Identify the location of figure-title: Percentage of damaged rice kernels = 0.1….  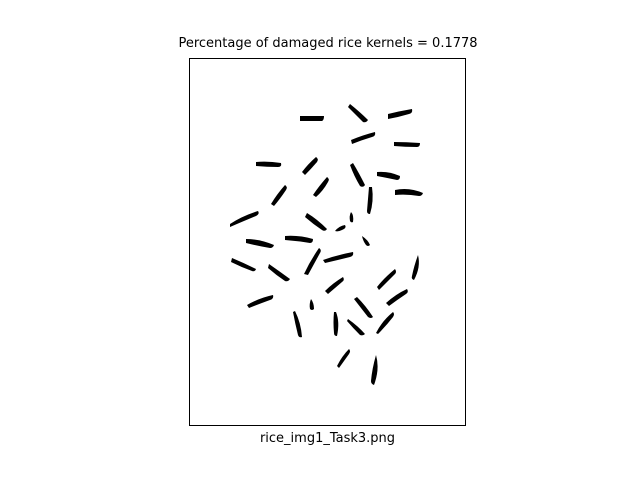
(328, 43).